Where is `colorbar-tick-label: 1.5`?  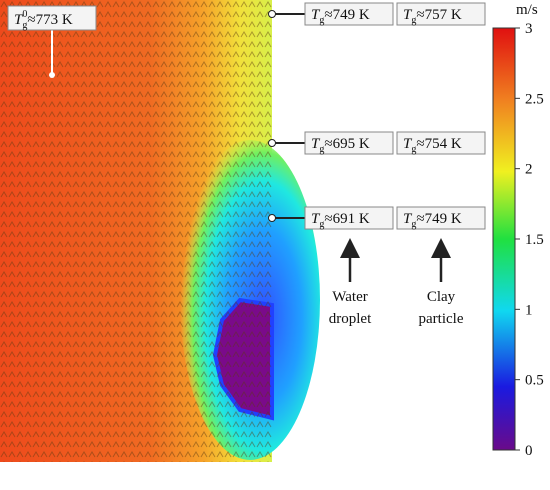
colorbar-tick-label: 1.5 is located at coordinates (534, 240).